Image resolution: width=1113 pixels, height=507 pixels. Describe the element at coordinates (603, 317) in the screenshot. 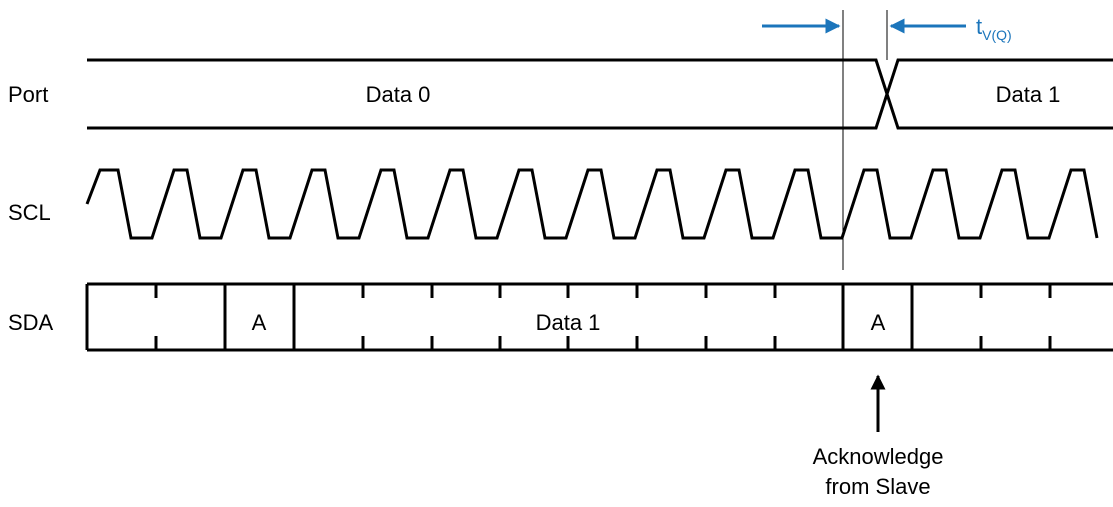

I see `sda-bit-ticks` at that location.